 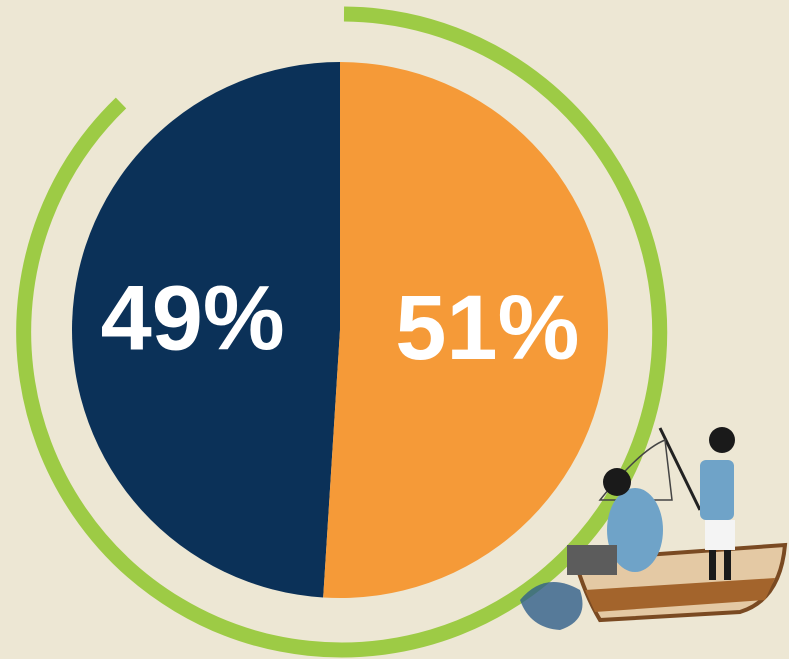 I want to click on fishing-pole, so click(x=680, y=469).